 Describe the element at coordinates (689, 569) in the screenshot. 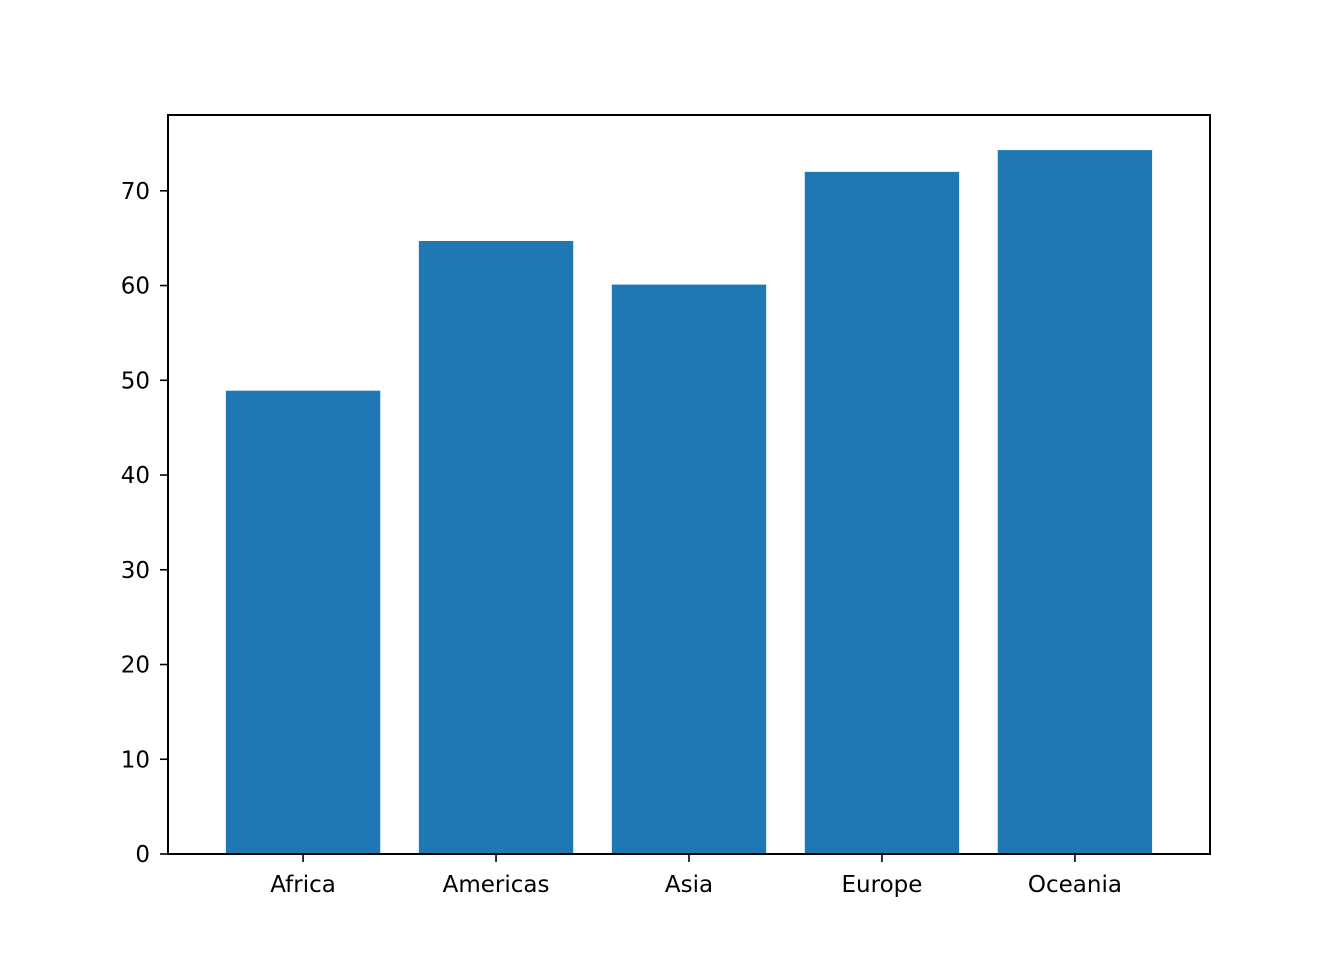

I see `bar-asia` at that location.